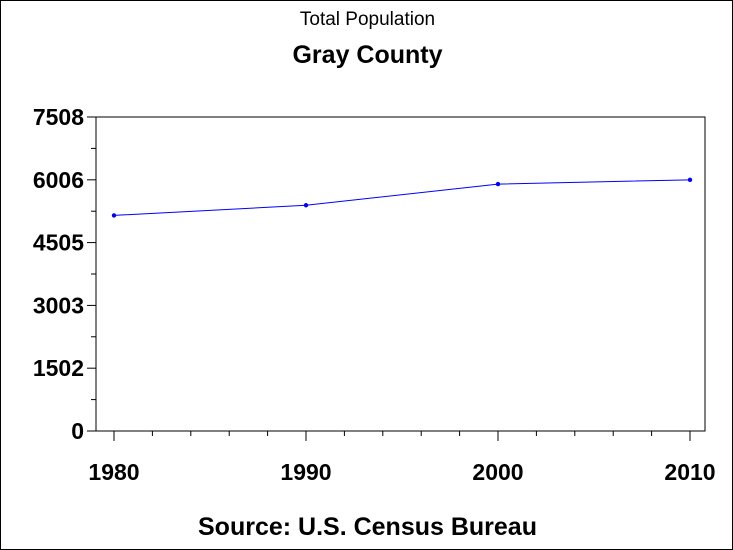 The width and height of the screenshot is (733, 550). What do you see at coordinates (305, 472) in the screenshot?
I see `x-tick-label: 1990` at bounding box center [305, 472].